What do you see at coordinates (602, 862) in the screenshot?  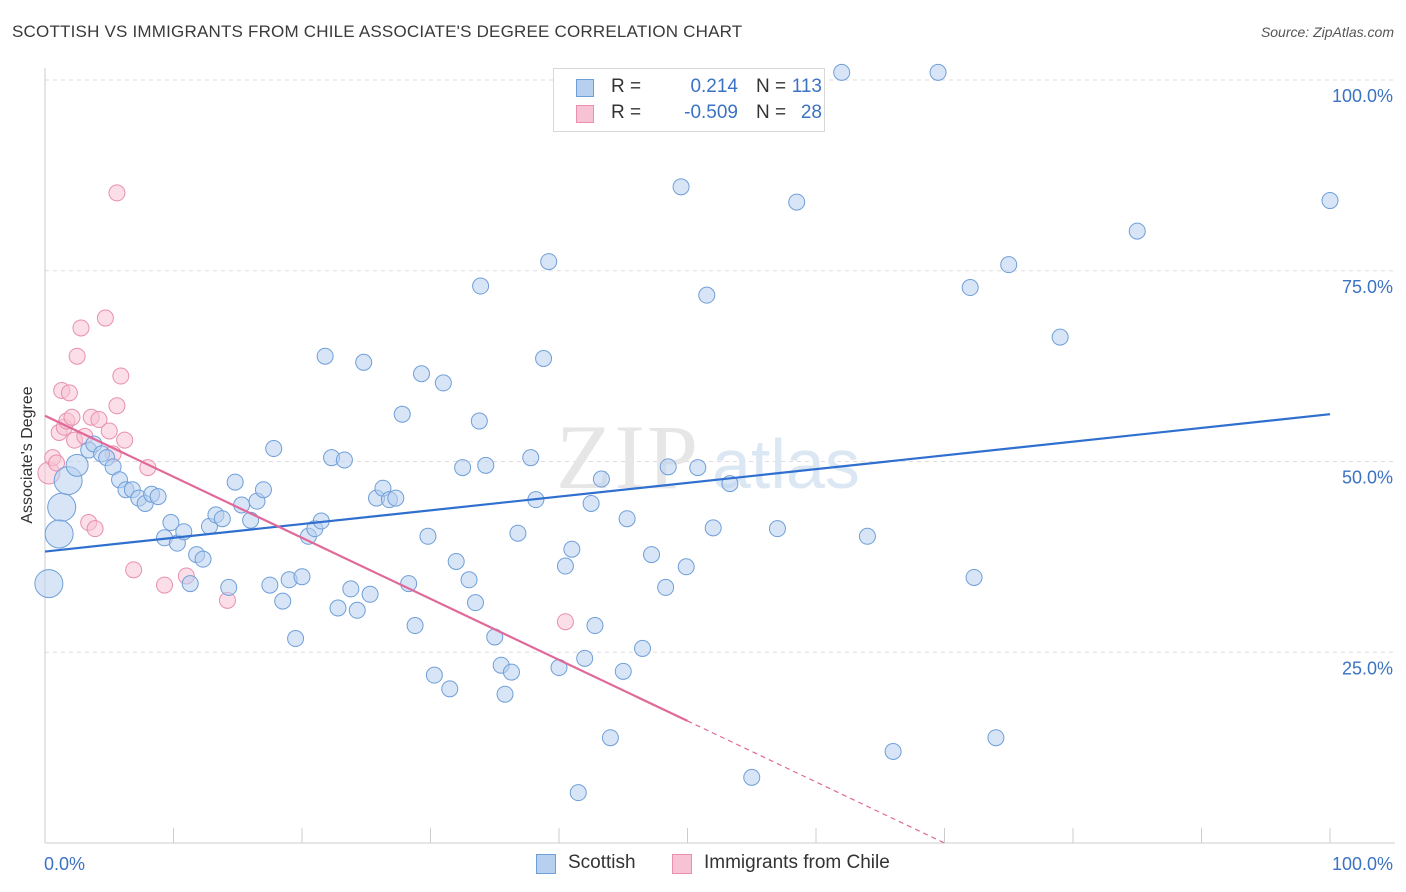 I see `legend-label-scottish: Scottish` at bounding box center [602, 862].